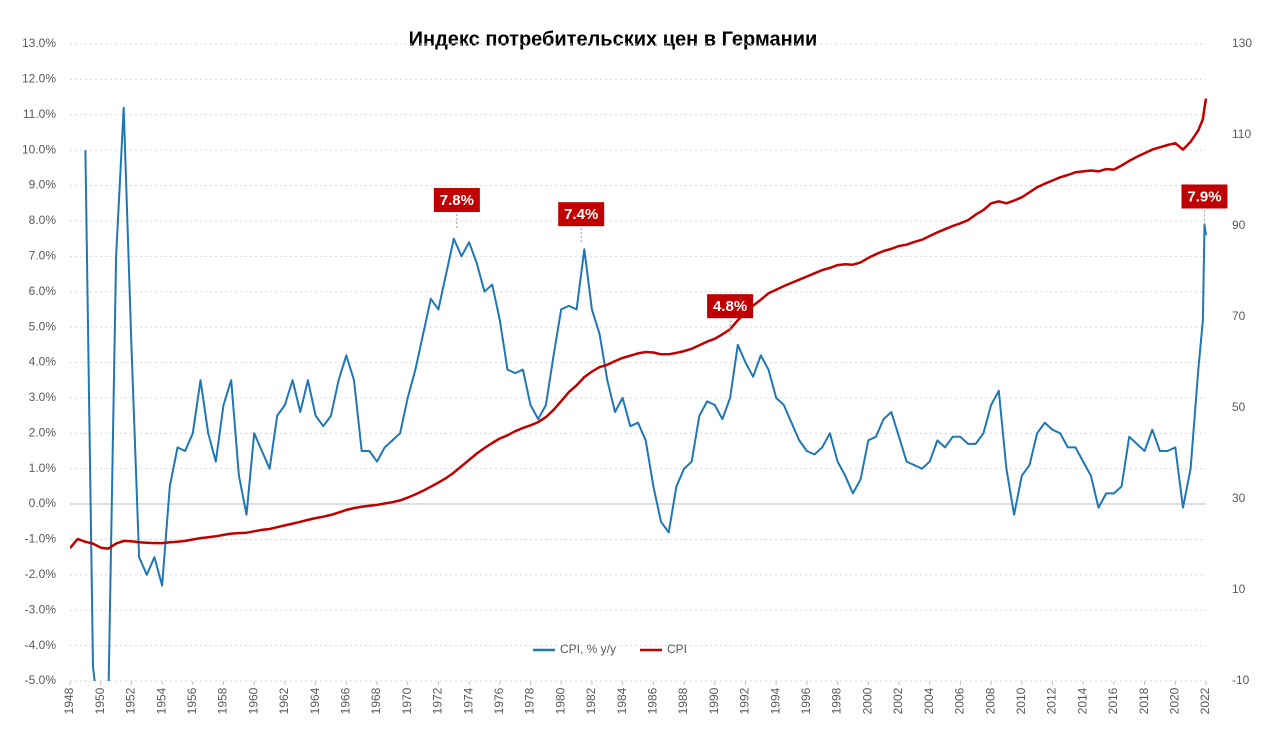 The width and height of the screenshot is (1280, 735). What do you see at coordinates (41, 645) in the screenshot?
I see `y-tick-label: -4.0%` at bounding box center [41, 645].